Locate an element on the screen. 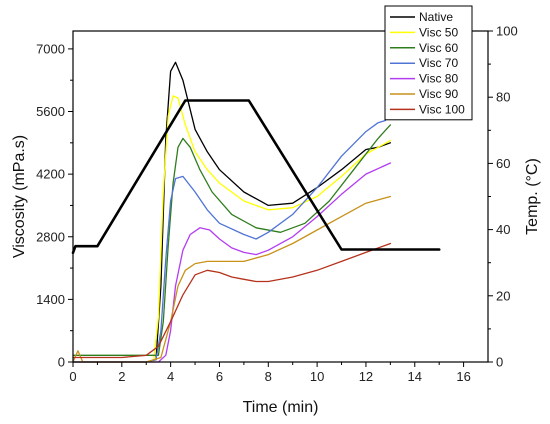 The width and height of the screenshot is (550, 424). x-tick-label: 14 is located at coordinates (415, 376).